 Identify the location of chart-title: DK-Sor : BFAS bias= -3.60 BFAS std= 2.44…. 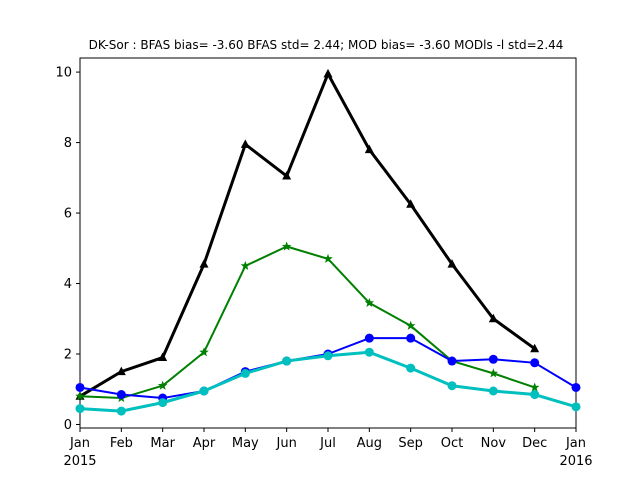
(326, 45).